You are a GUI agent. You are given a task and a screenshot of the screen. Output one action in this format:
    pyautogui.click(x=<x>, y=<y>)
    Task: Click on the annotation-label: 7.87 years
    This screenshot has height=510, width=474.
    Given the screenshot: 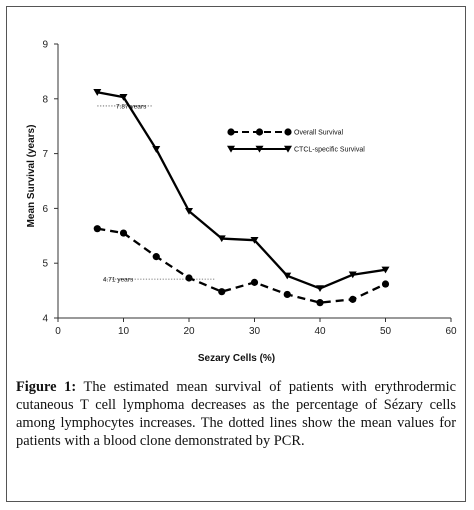 What is the action you would take?
    pyautogui.click(x=131, y=106)
    